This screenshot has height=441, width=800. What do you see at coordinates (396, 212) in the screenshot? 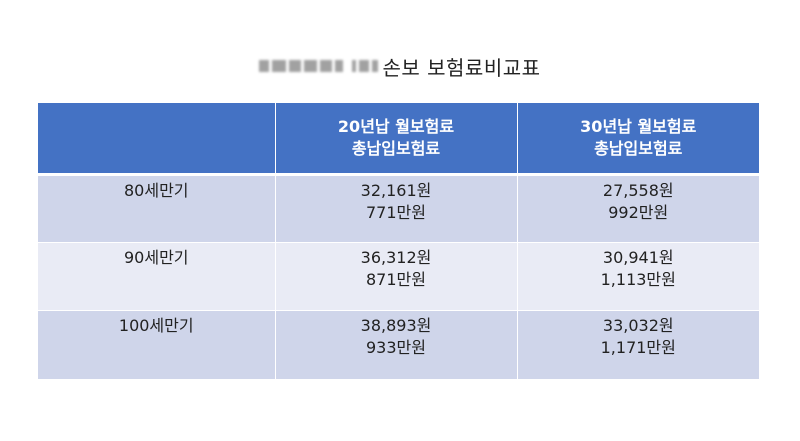
I see `total-premium: 771만원` at bounding box center [396, 212].